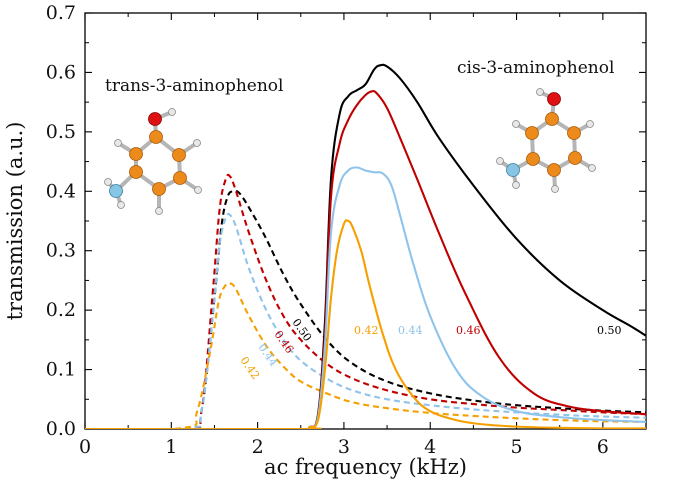  What do you see at coordinates (61, 72) in the screenshot?
I see `y-tick-label: 0.6` at bounding box center [61, 72].